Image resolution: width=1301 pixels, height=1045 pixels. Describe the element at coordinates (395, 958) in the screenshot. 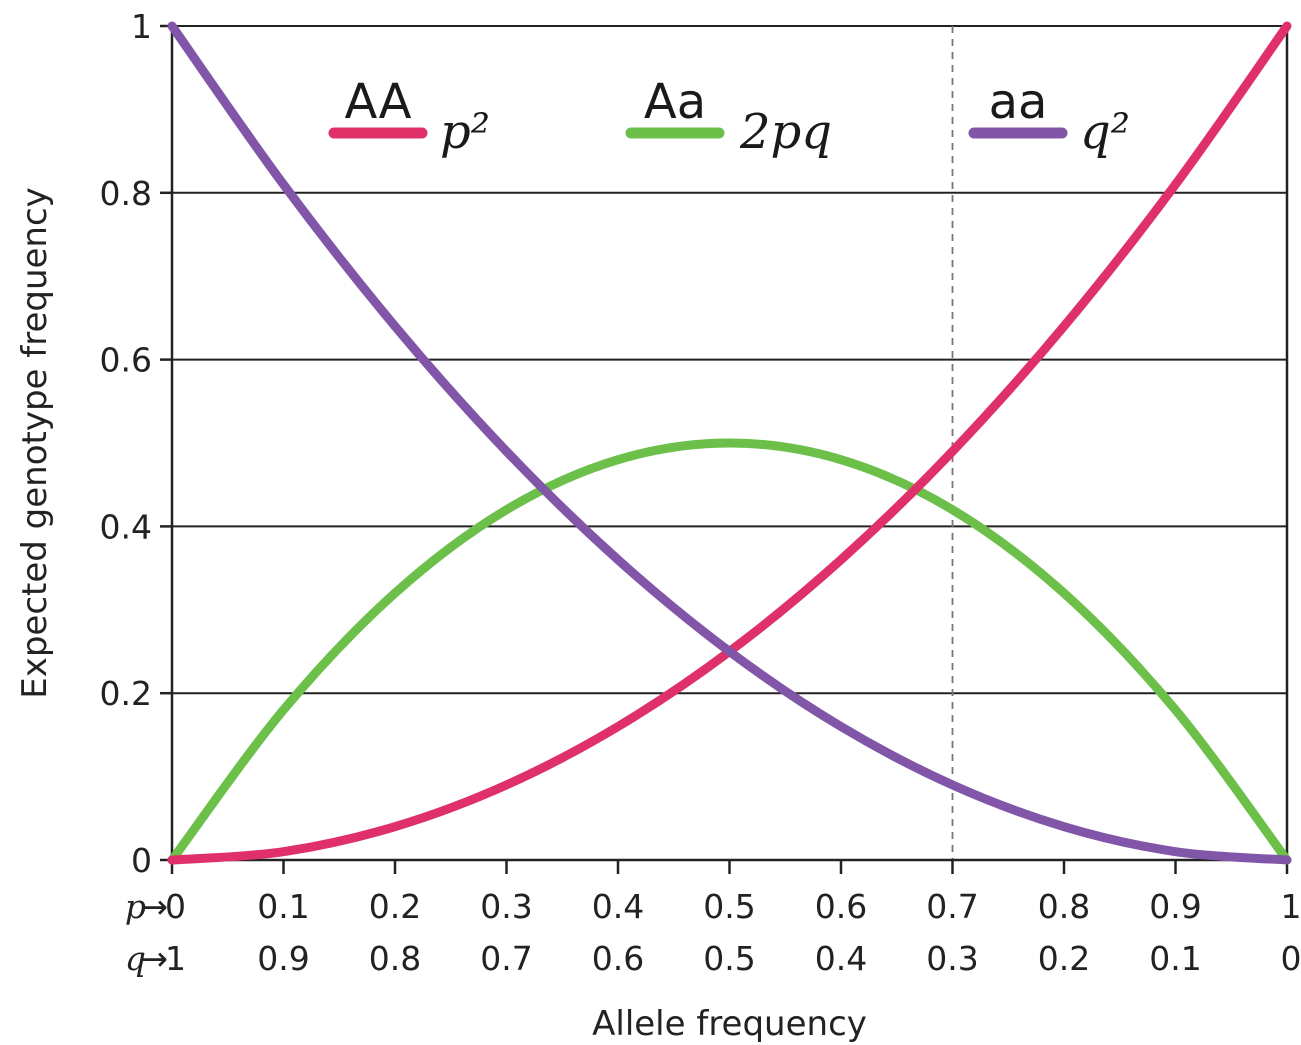

I see `x-tick-label-q: 0.8` at that location.